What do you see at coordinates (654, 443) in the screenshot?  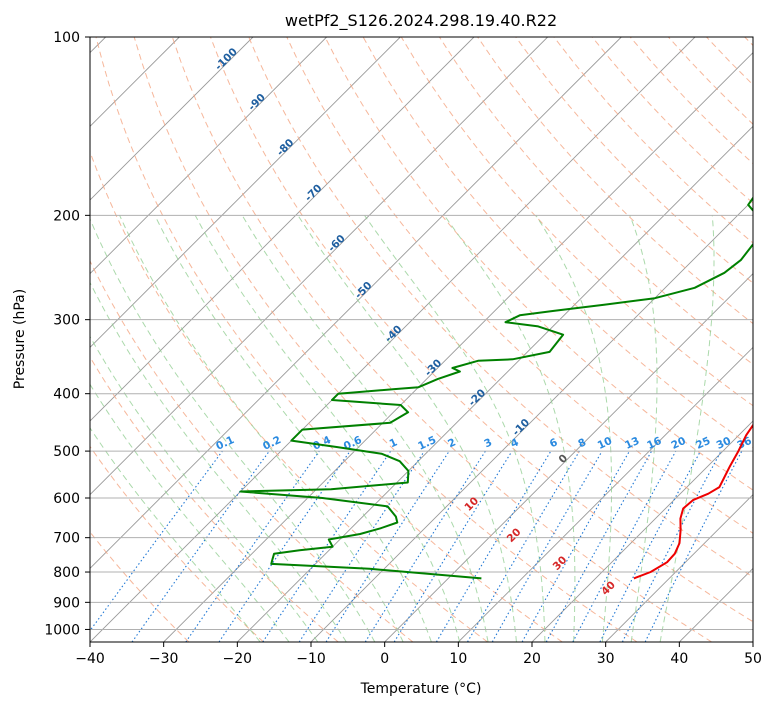 I see `mixing-ratio-label: 16` at bounding box center [654, 443].